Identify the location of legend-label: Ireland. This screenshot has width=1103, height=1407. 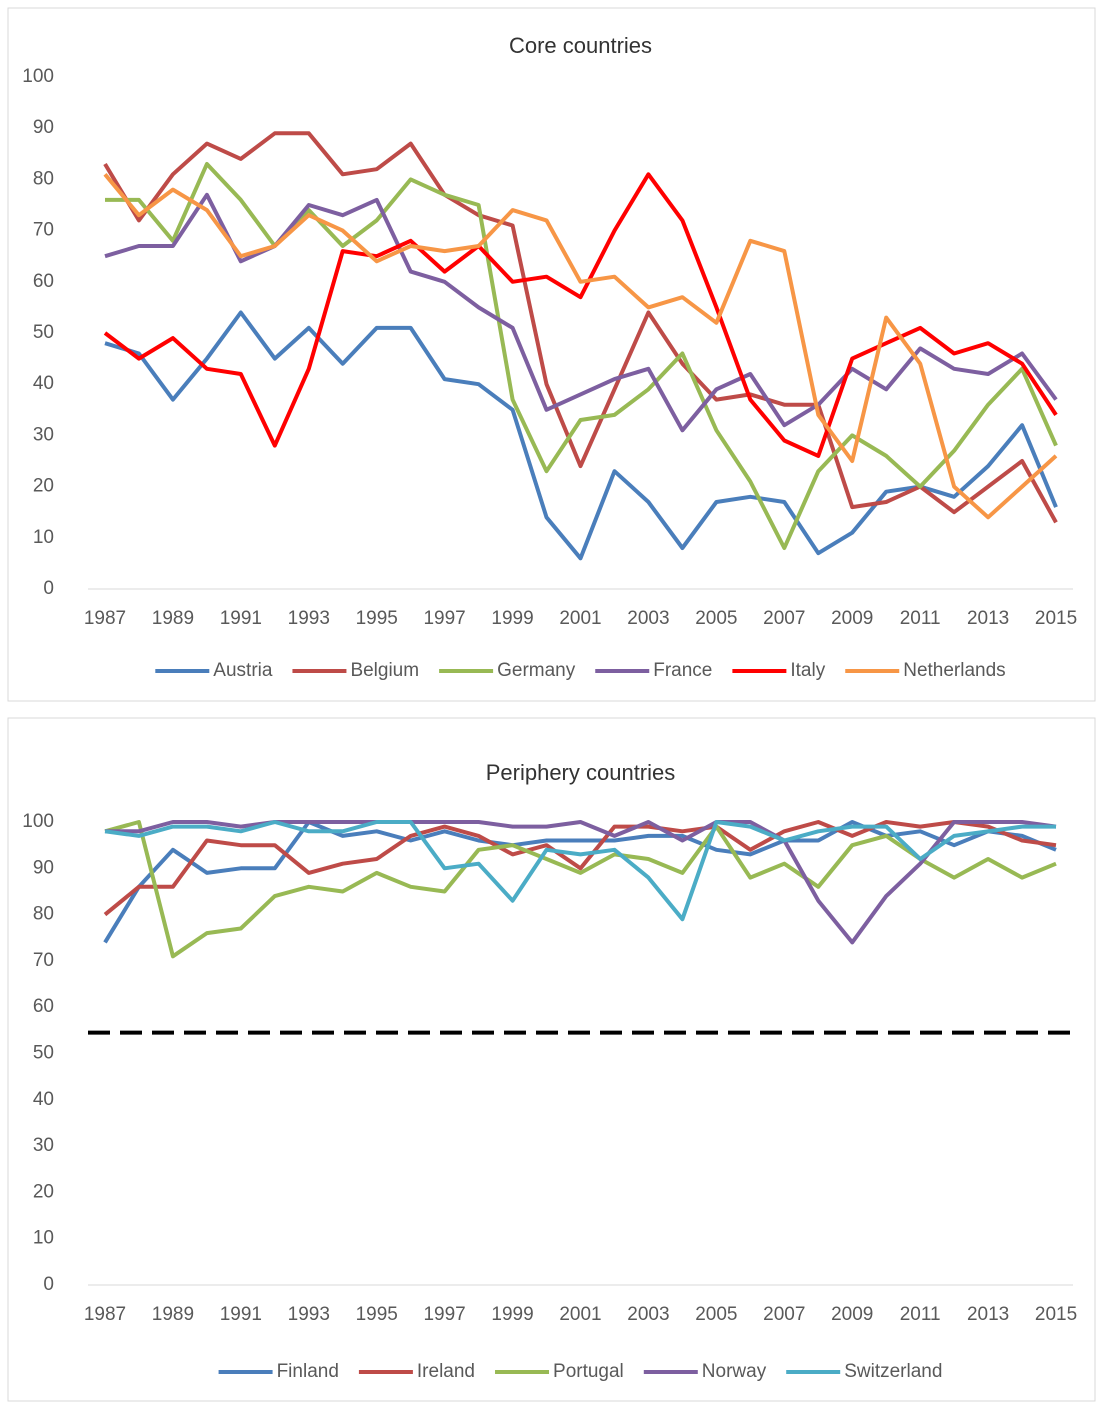
(446, 1371).